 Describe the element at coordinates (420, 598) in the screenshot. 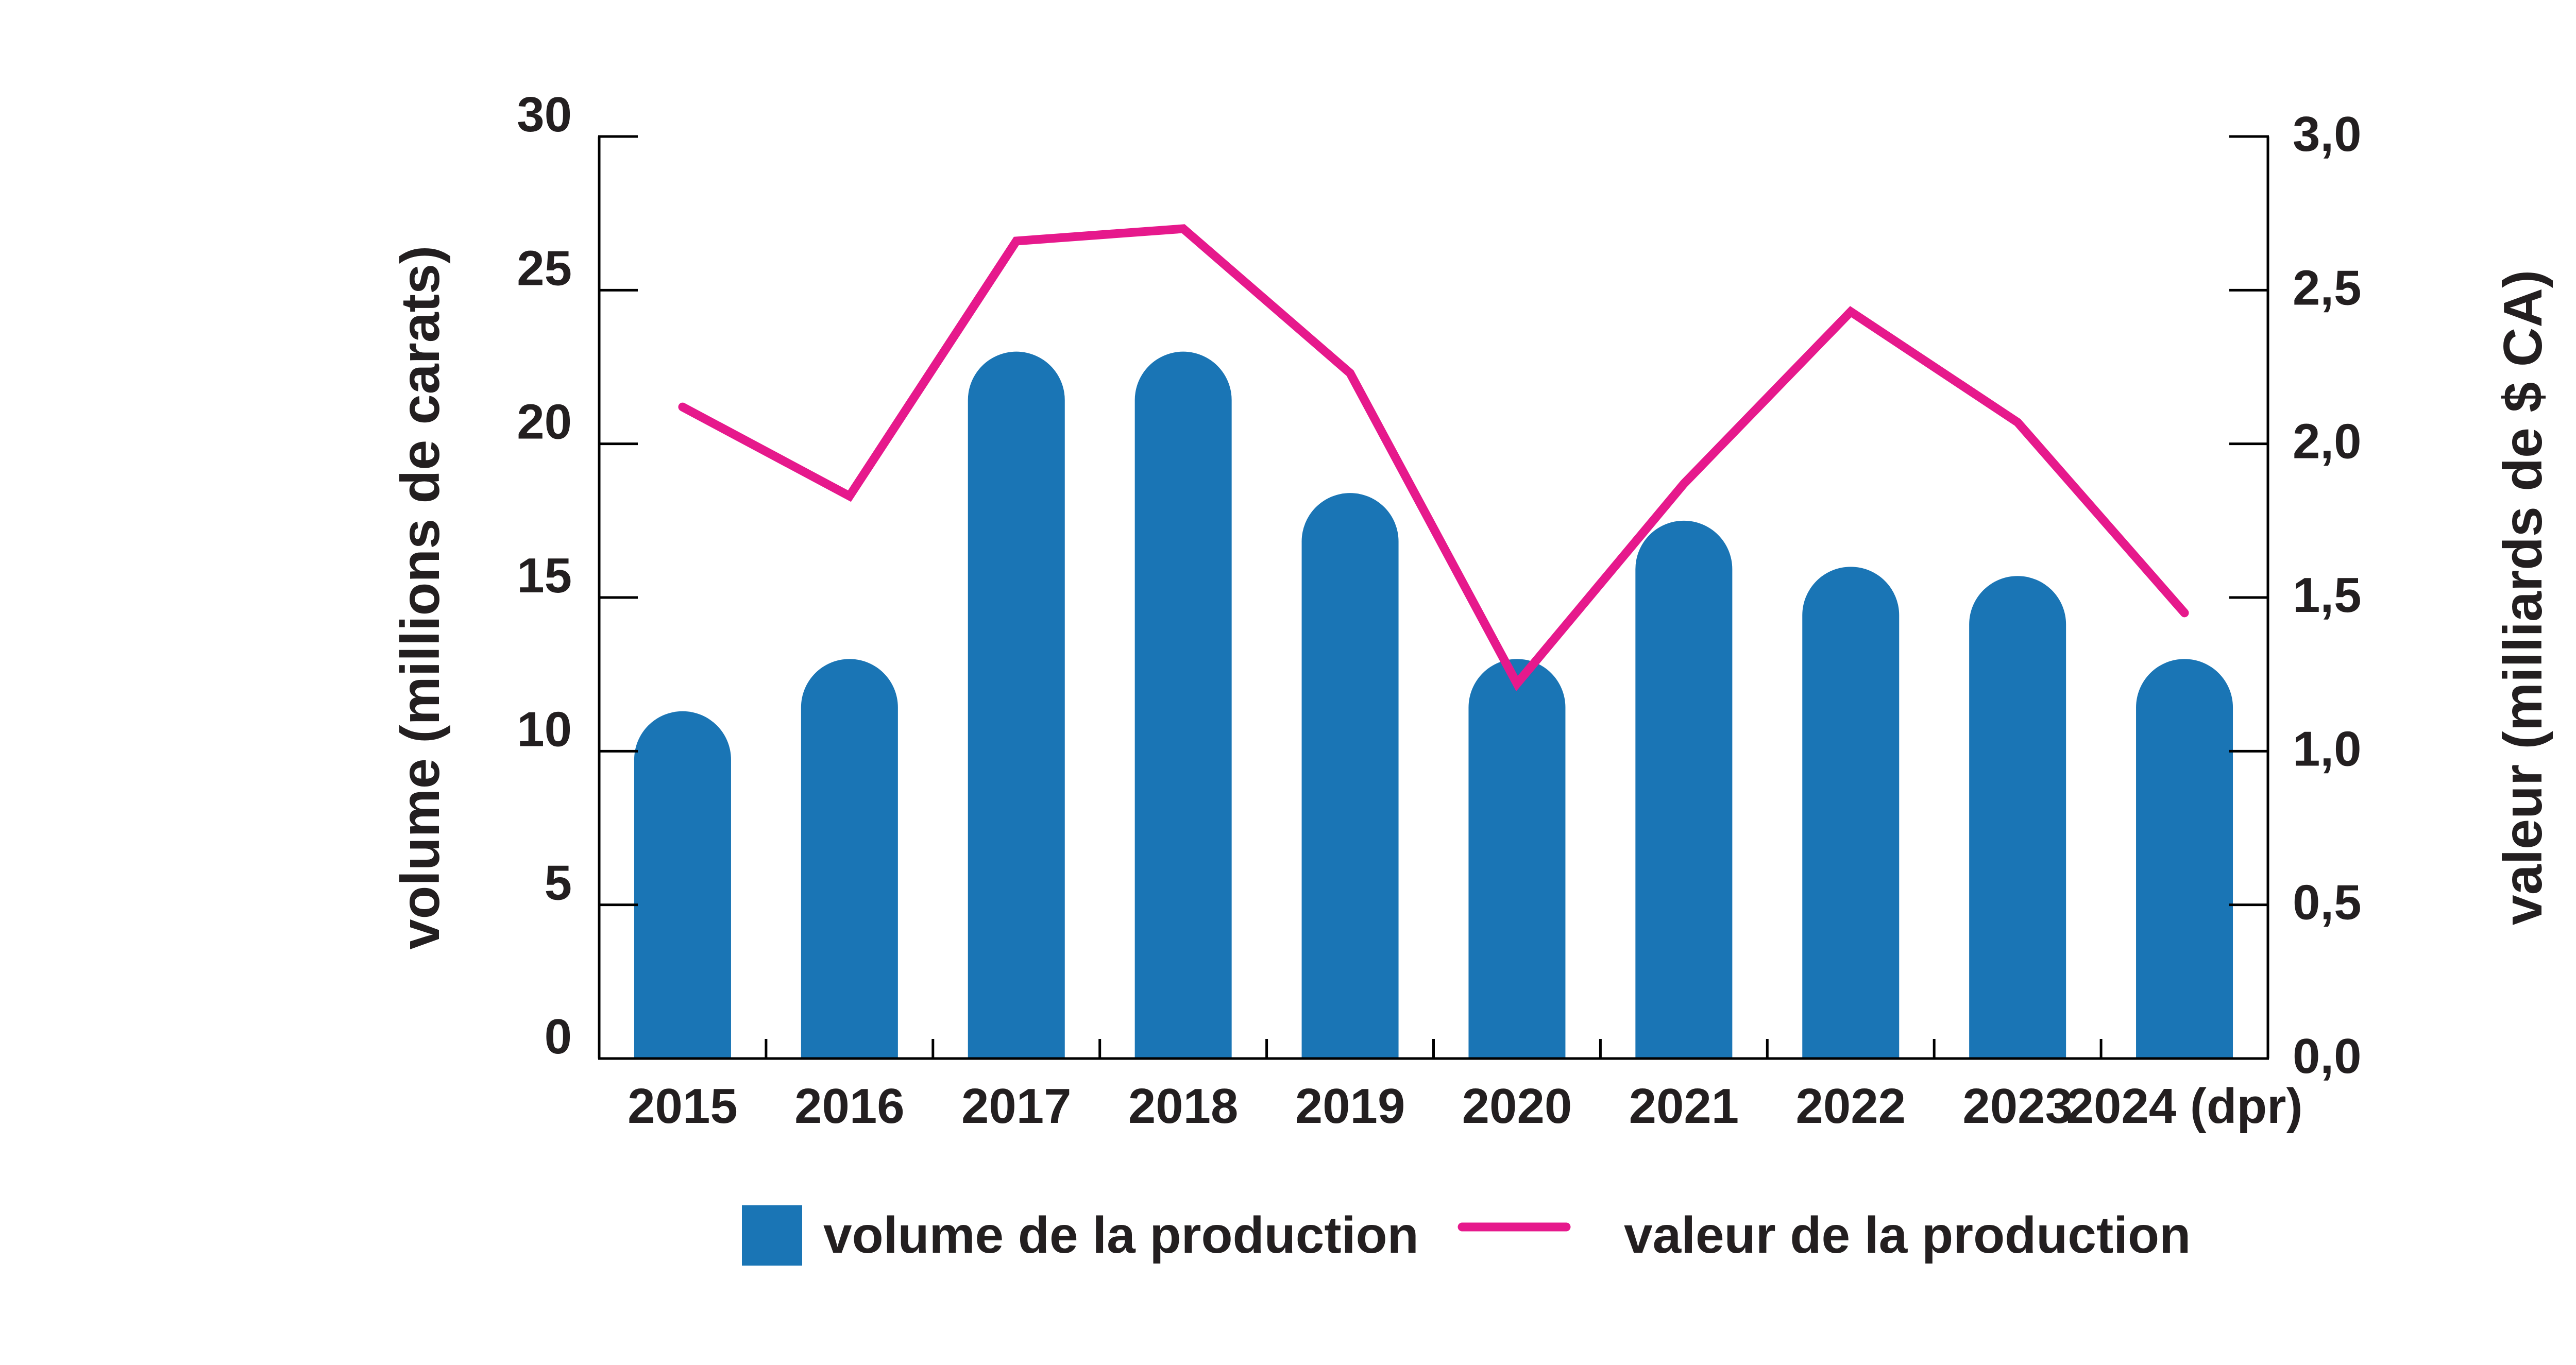

I see `left-axis-title: volume (millions de carats)` at that location.